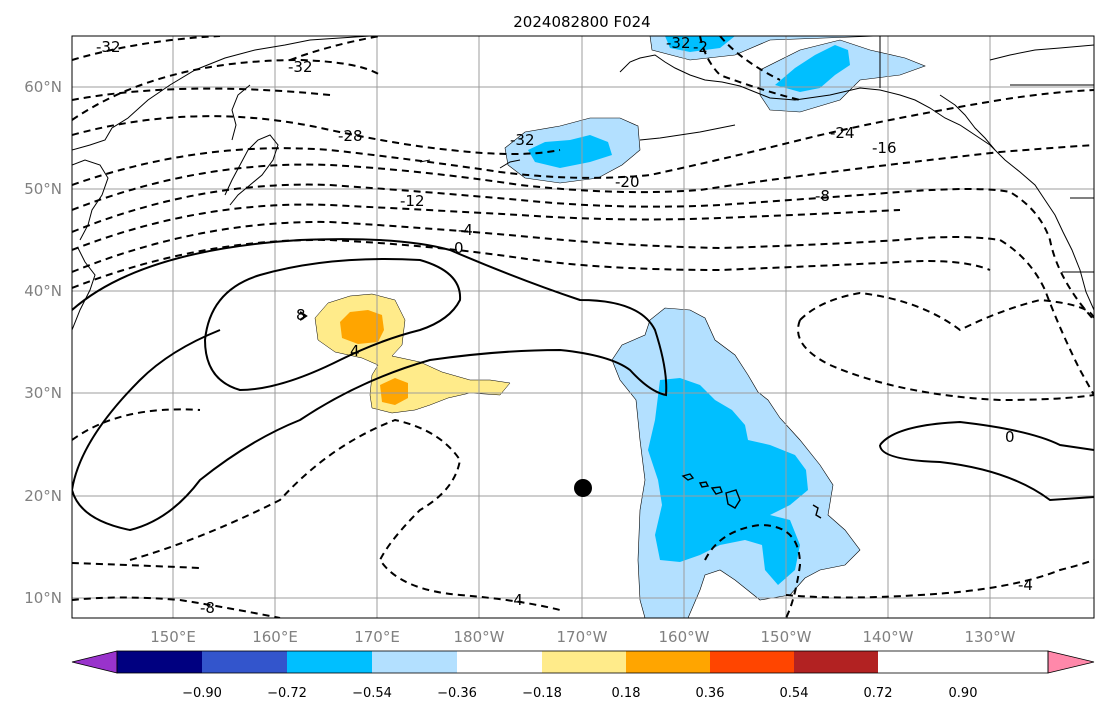 The image size is (1105, 712). Describe the element at coordinates (700, 47) in the screenshot. I see `contour-label: -2` at that location.